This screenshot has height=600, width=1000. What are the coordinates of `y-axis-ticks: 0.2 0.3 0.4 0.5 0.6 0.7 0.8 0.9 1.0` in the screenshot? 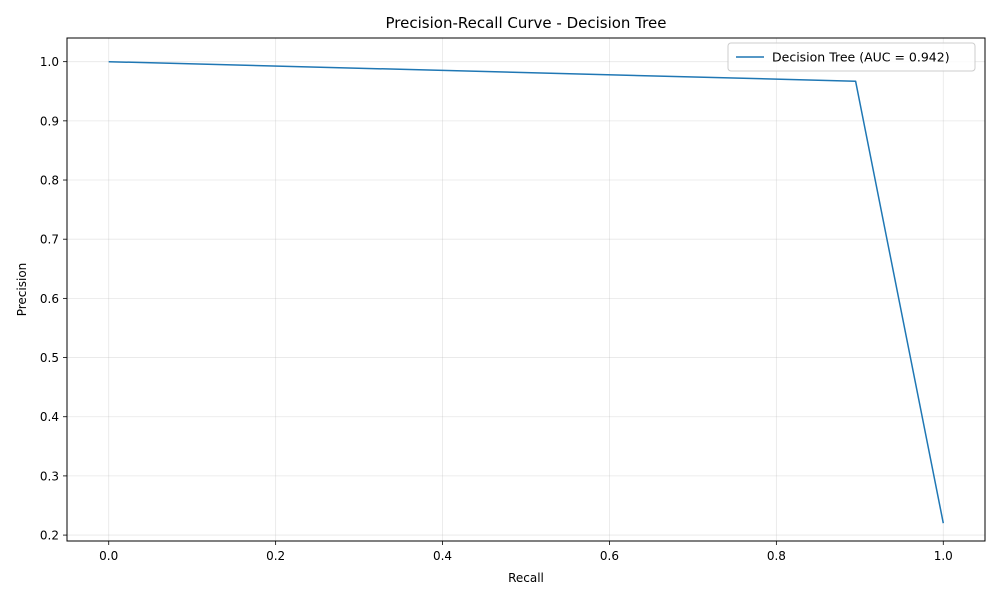 It's located at (53, 299).